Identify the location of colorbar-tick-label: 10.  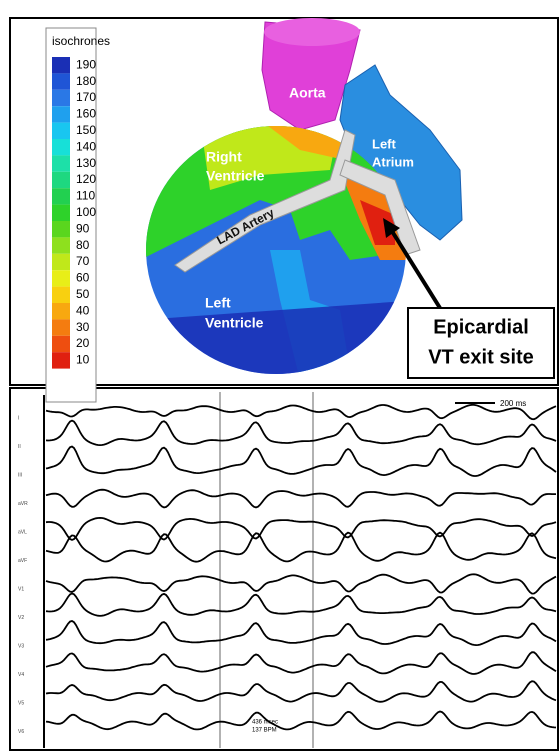
(83, 360).